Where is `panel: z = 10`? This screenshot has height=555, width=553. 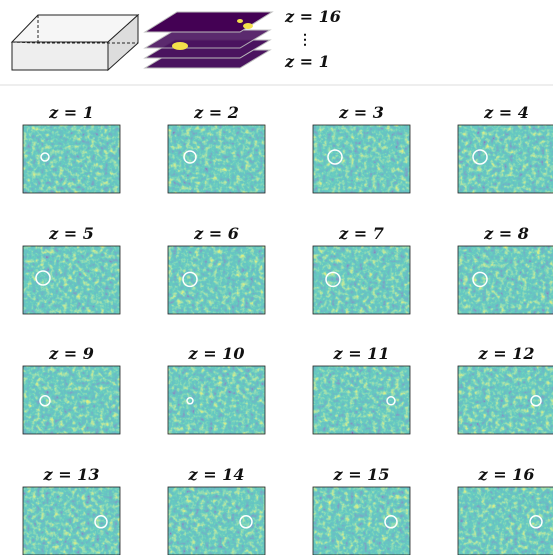
panel: z = 10 is located at coordinates (216, 389).